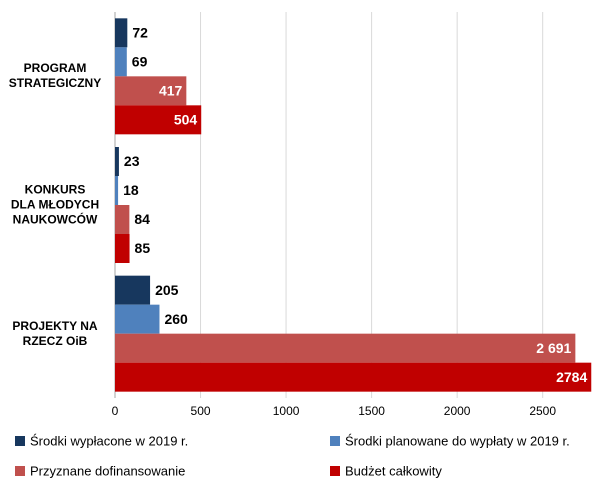 Image resolution: width=598 pixels, height=481 pixels. I want to click on value-label: 72, so click(140, 33).